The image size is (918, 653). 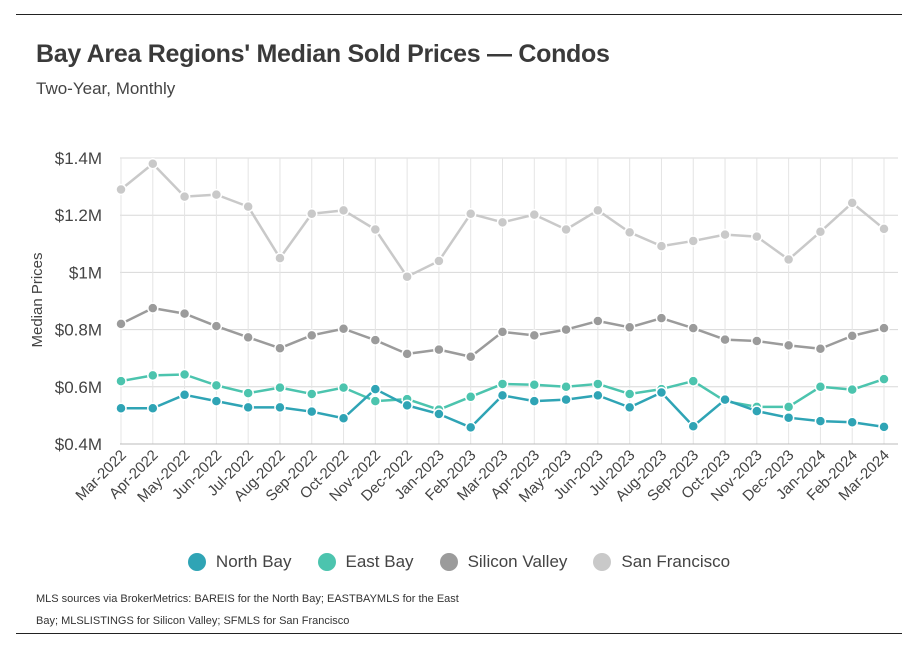 I want to click on series-north-bay, so click(x=502, y=408).